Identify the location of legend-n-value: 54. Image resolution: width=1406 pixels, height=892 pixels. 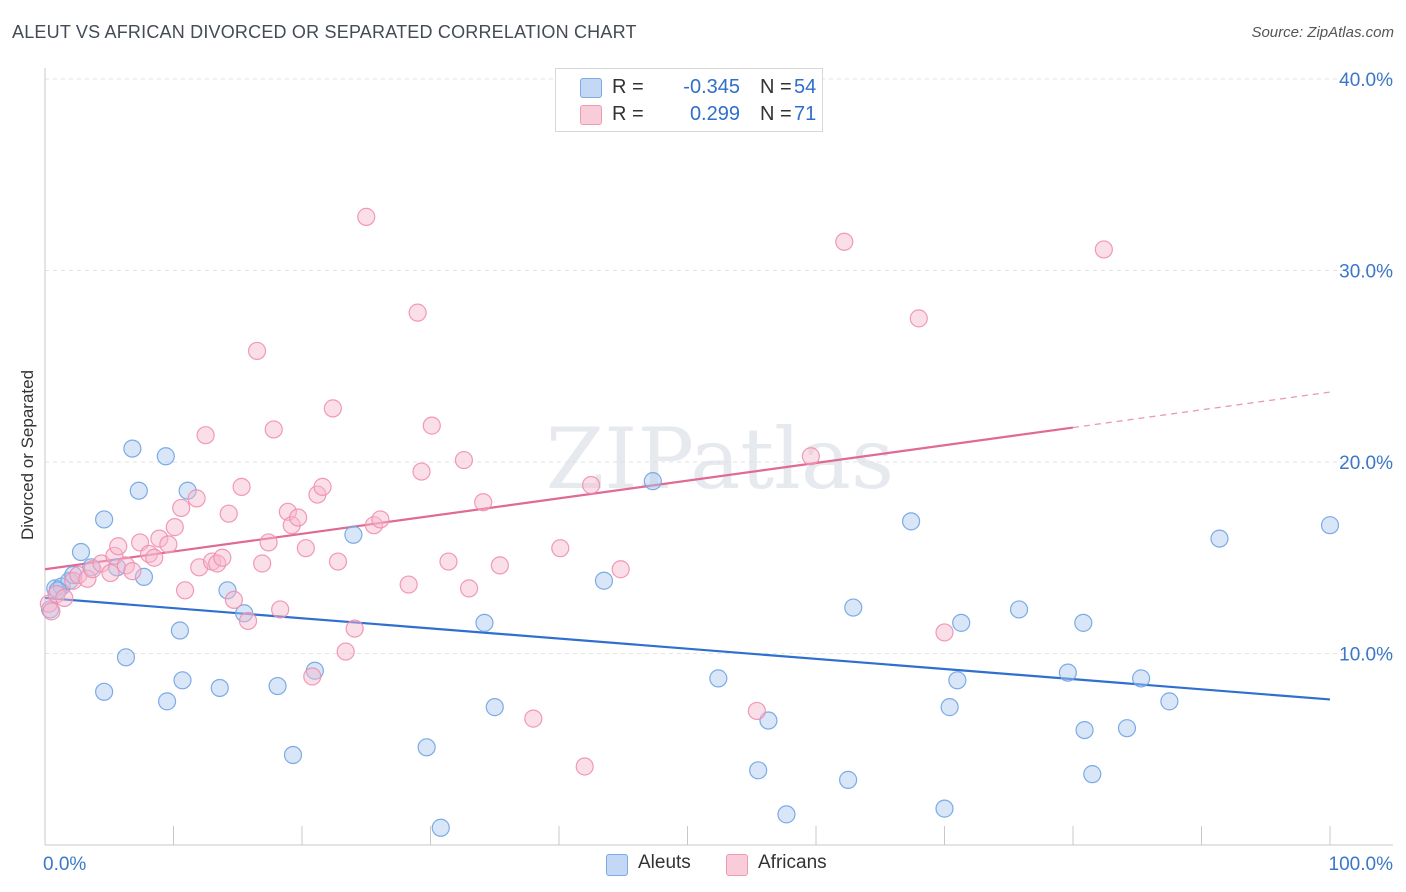
(805, 87).